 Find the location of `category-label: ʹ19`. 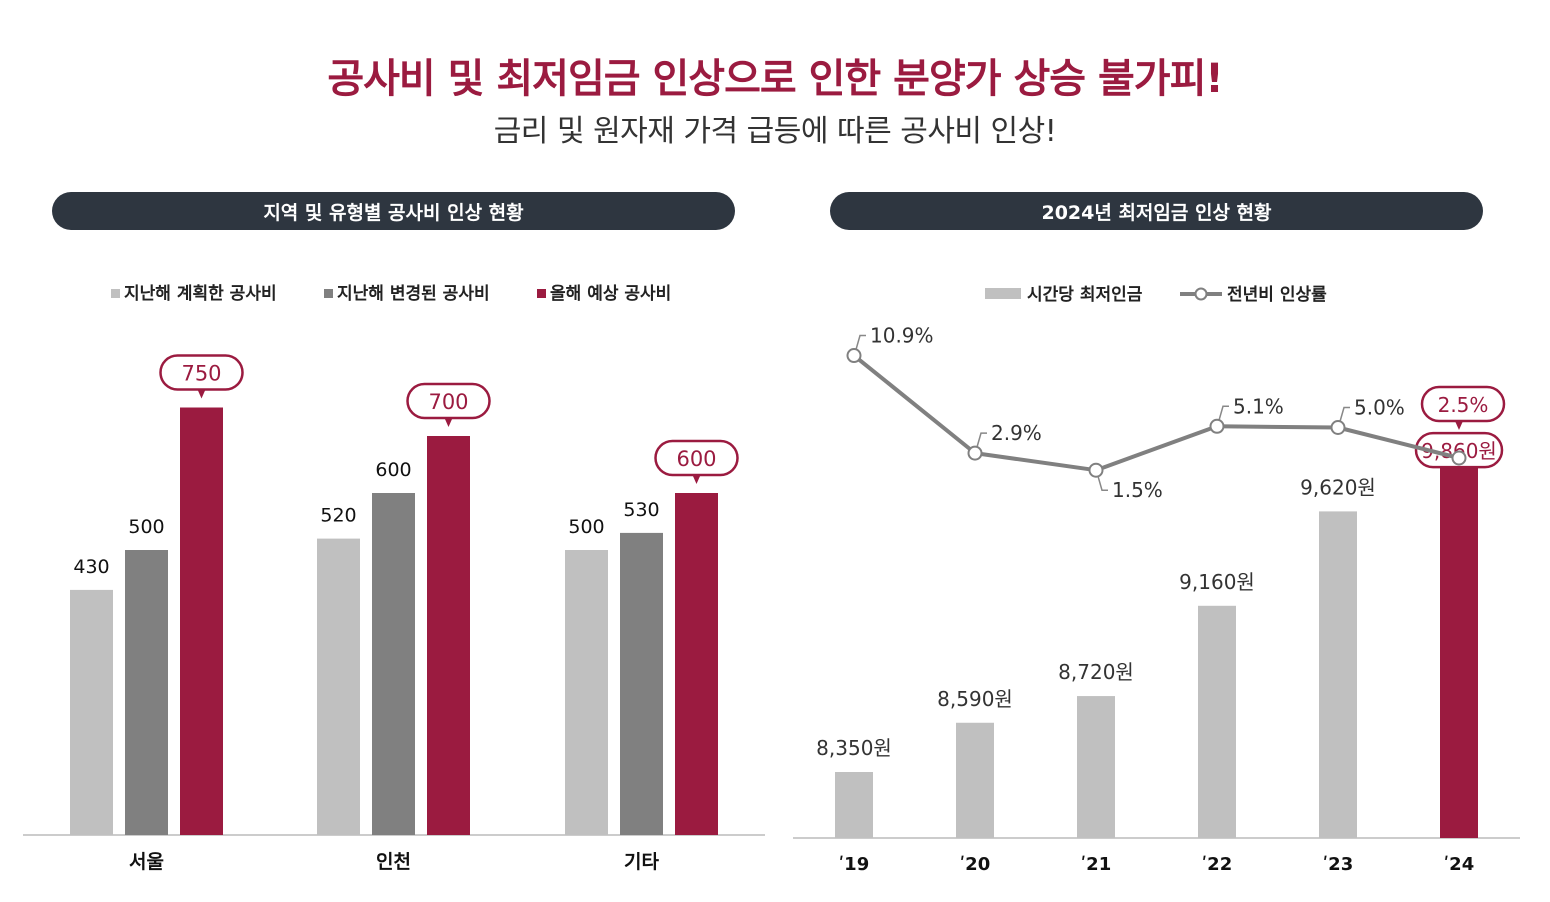

category-label: ʹ19 is located at coordinates (854, 864).